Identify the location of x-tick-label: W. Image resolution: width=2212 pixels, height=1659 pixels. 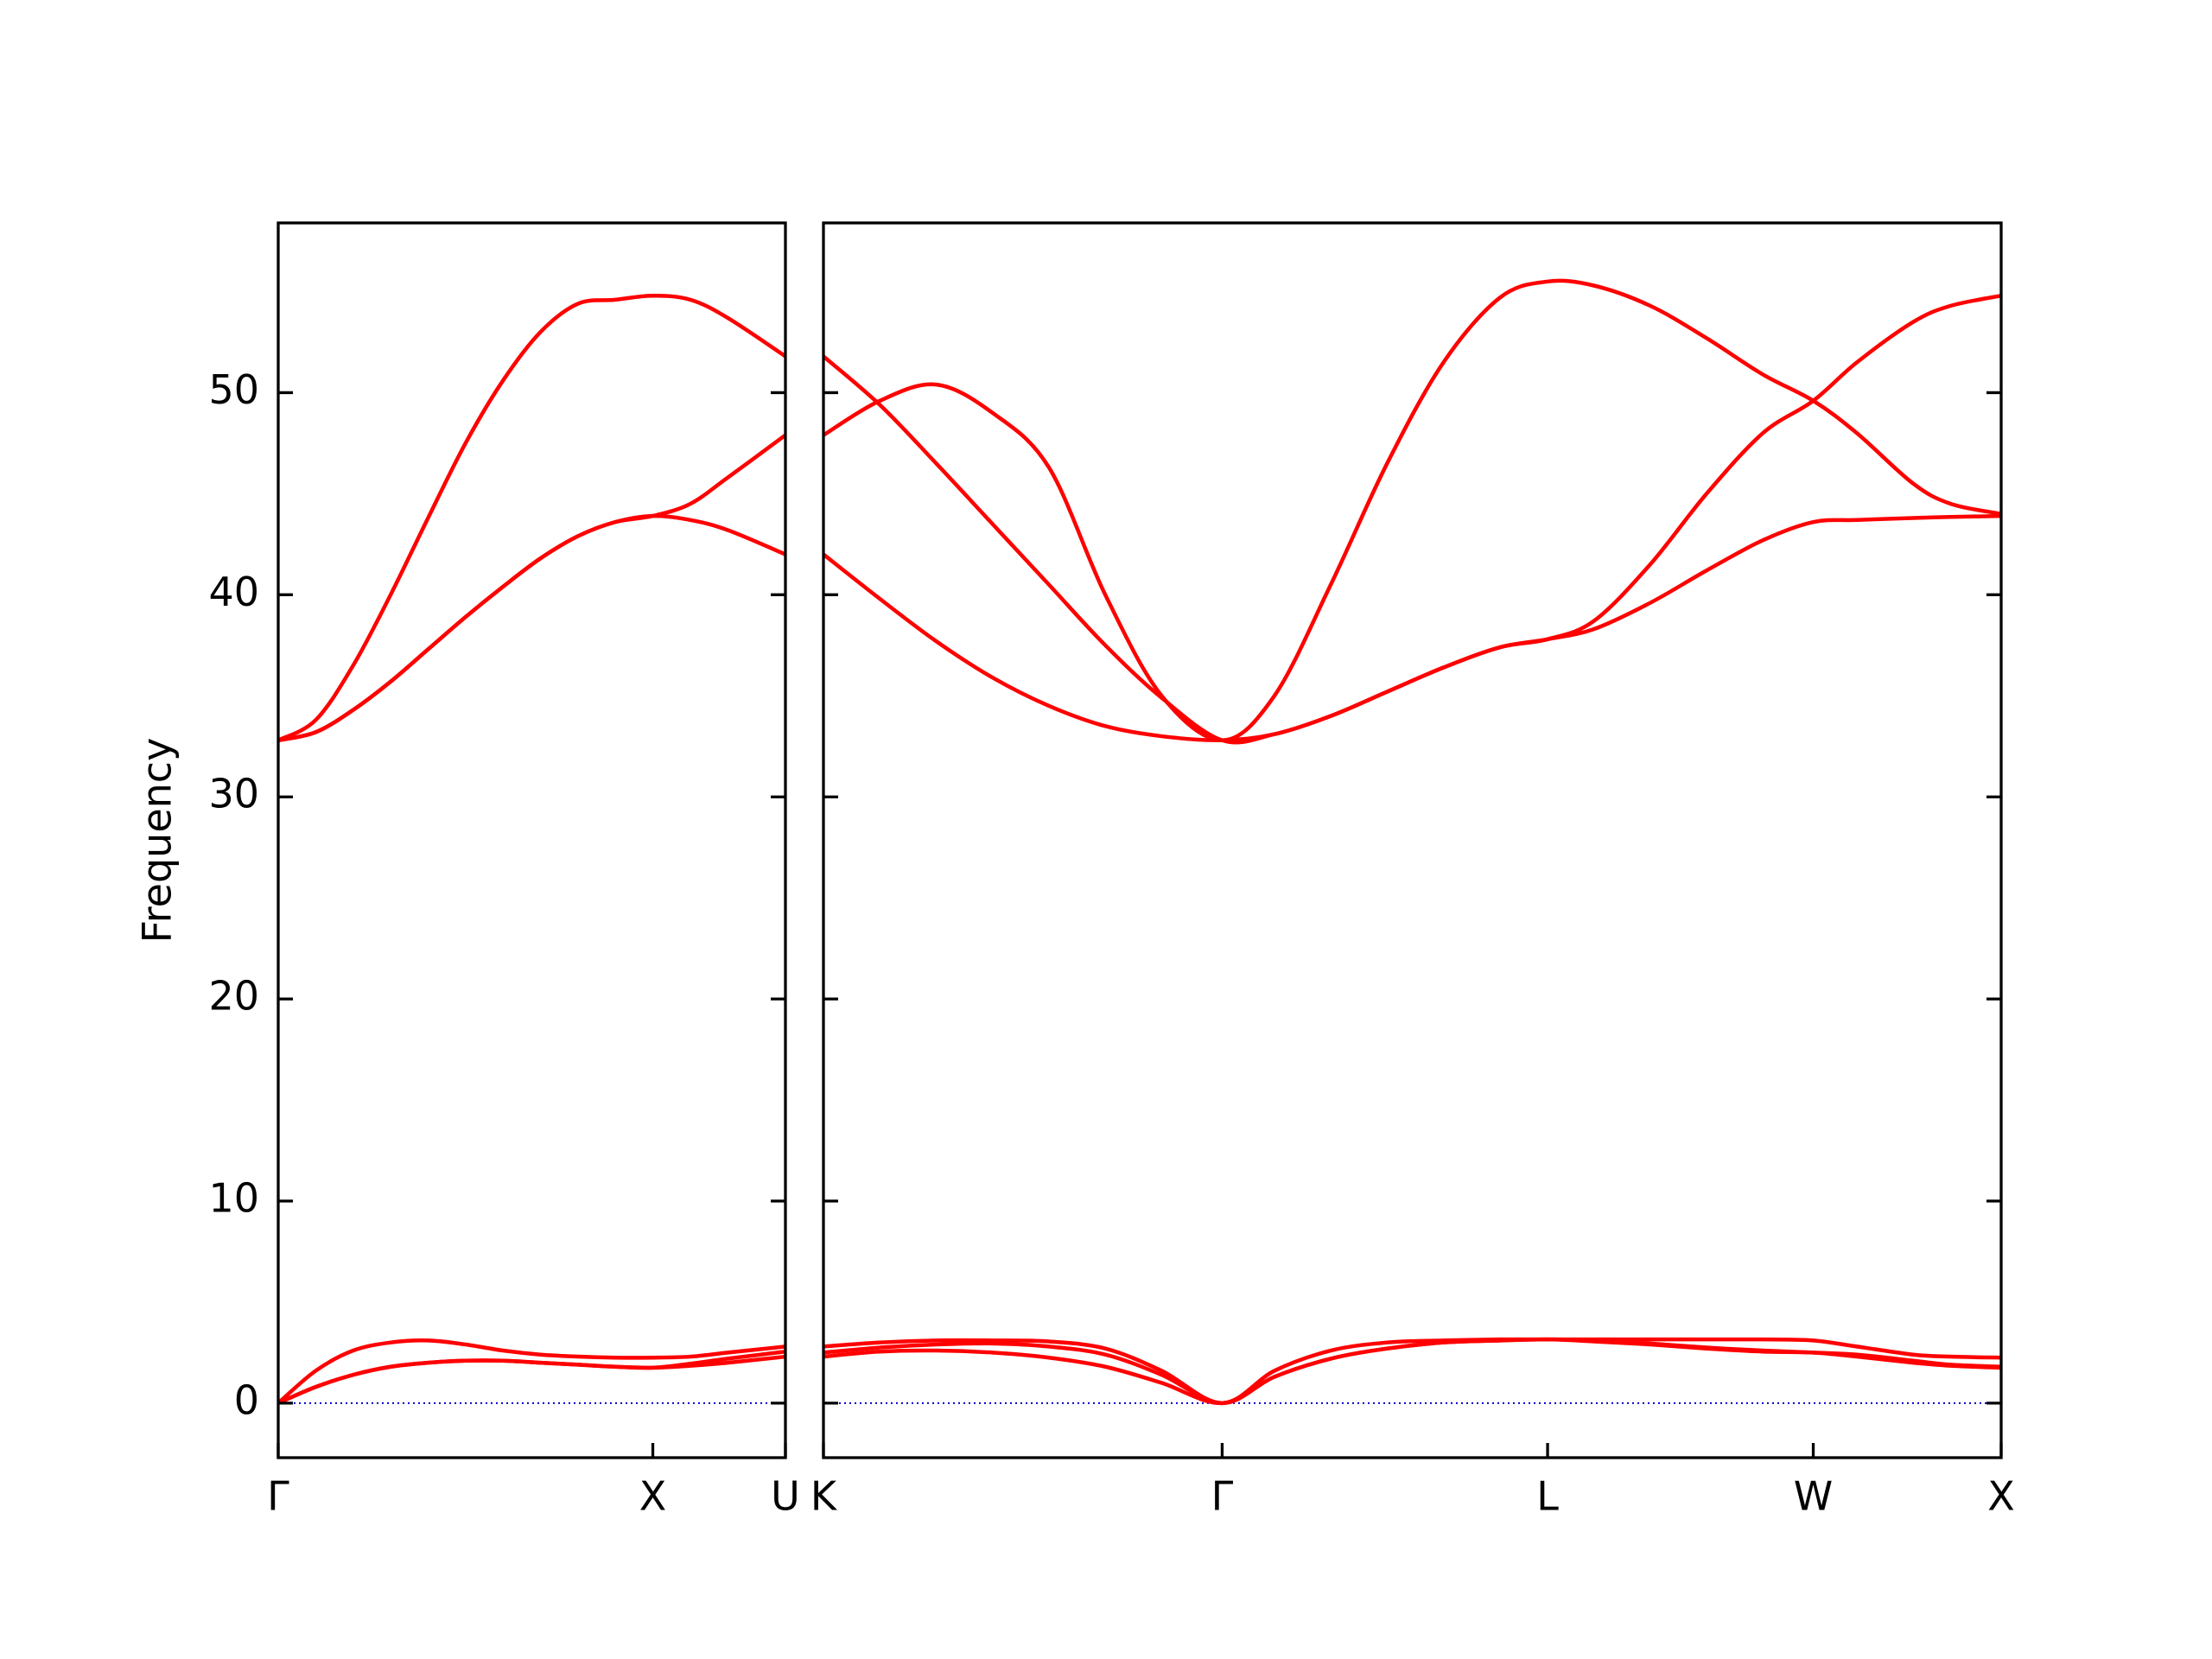
(1813, 1496).